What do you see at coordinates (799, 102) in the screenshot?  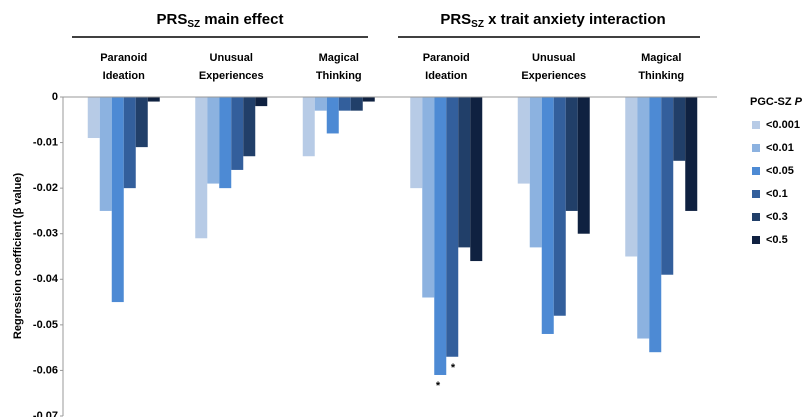 I see `legend-title-p: P` at bounding box center [799, 102].